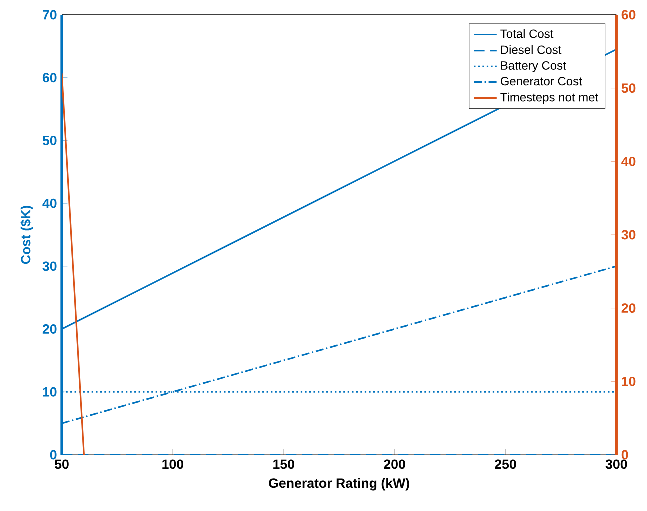  I want to click on legend-label: Diesel Cost, so click(531, 49).